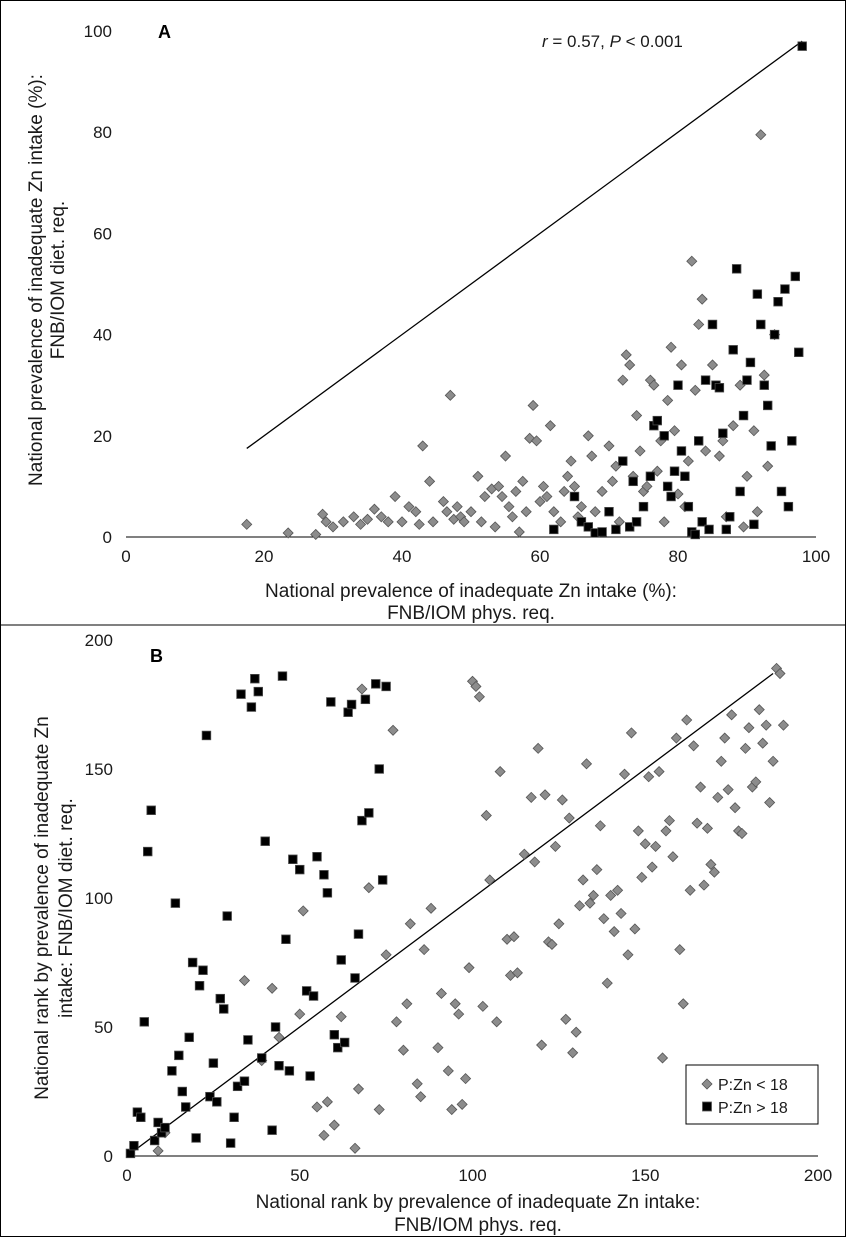 Image resolution: width=846 pixels, height=1237 pixels. I want to click on correlation-annotation: r = 0.57, P < 0.001, so click(612, 41).